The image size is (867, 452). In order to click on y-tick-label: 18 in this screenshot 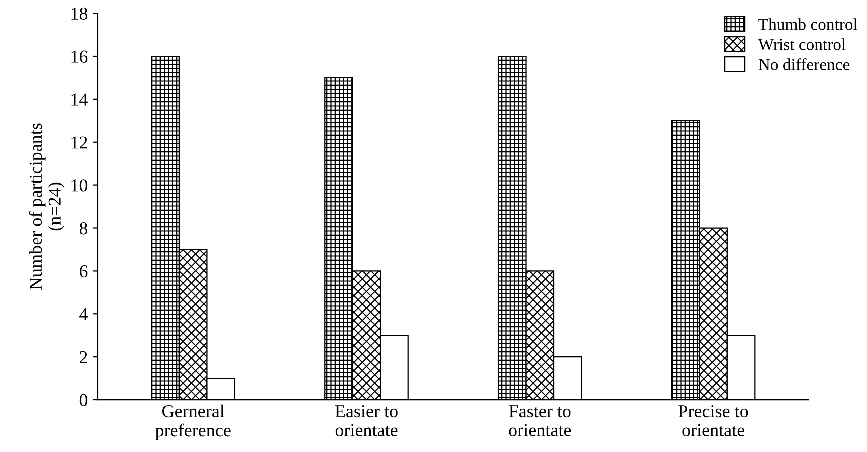, I will do `click(80, 14)`.